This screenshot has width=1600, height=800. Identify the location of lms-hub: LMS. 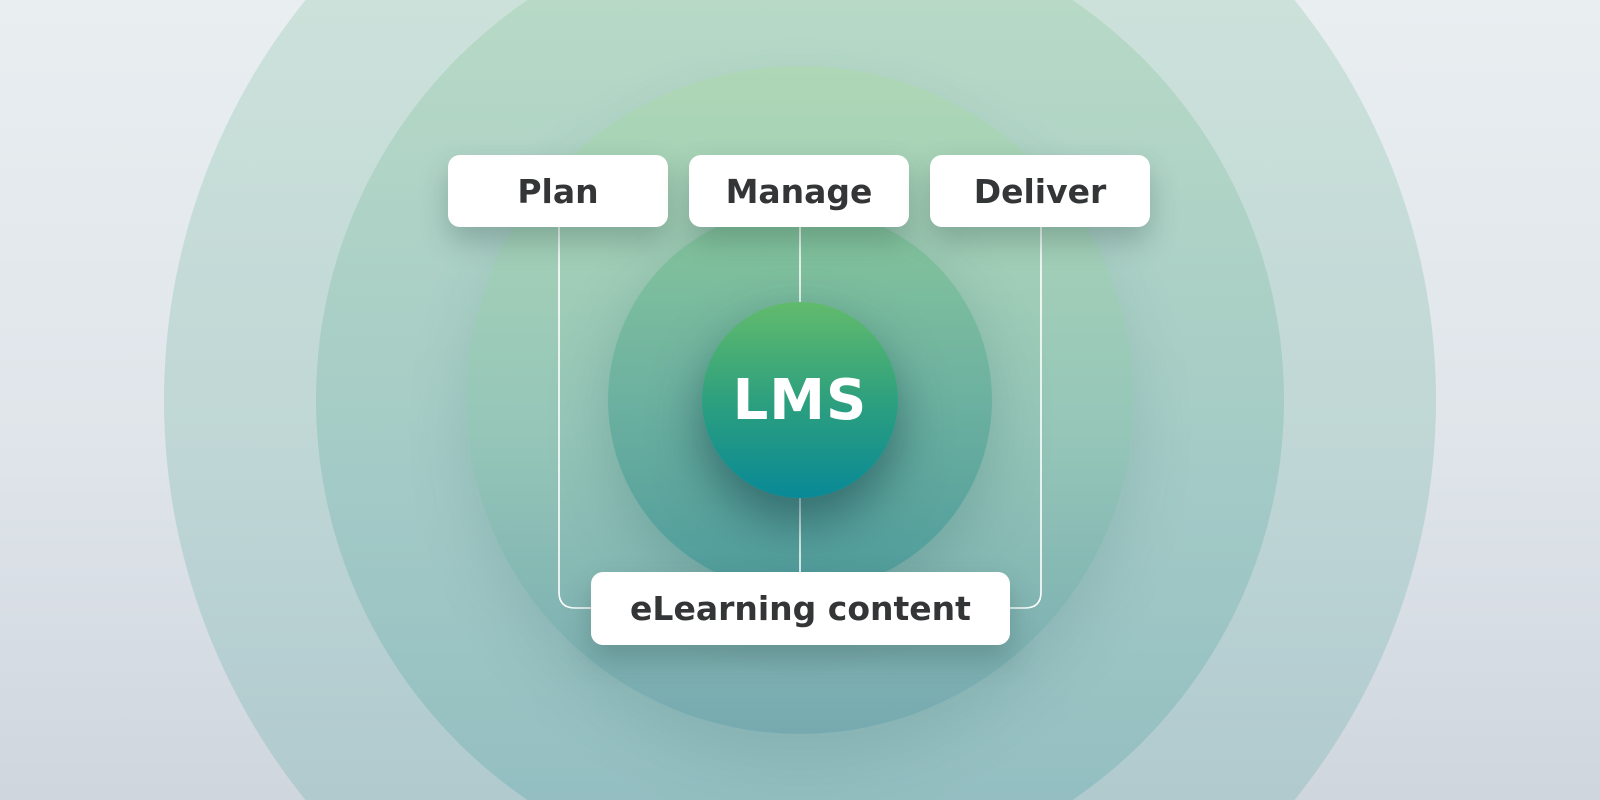
(800, 400).